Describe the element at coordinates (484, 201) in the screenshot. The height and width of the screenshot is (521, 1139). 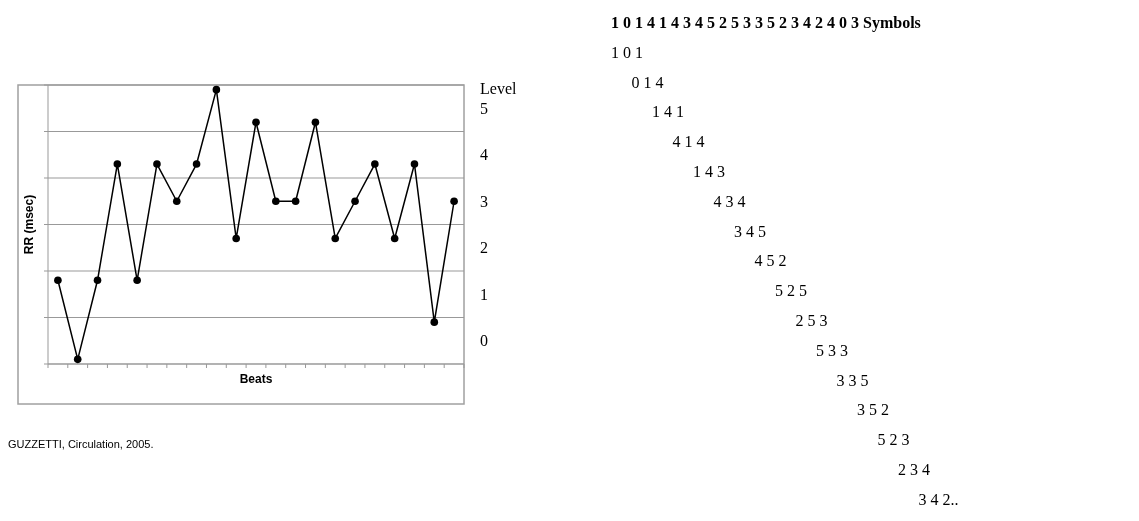
I see `y-tick-label: 3` at that location.